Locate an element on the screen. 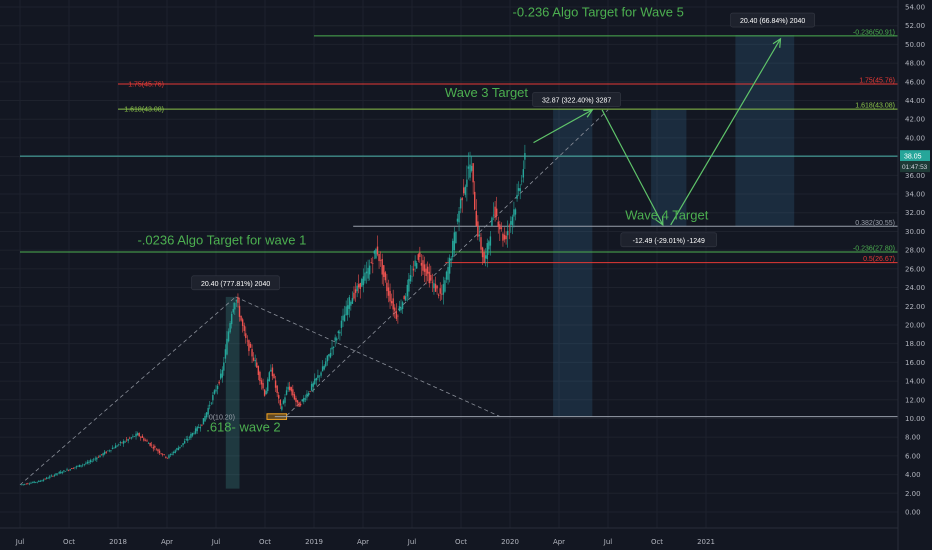  y-tick-label: 8.00 is located at coordinates (913, 438).